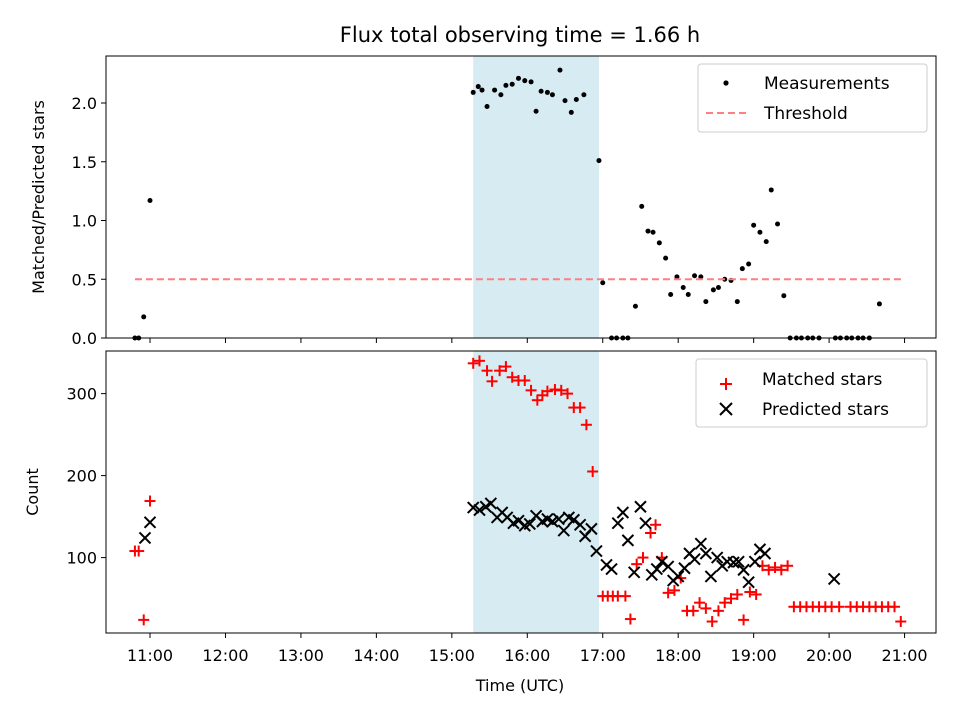 This screenshot has height=720, width=960. I want to click on legend-measurements-marker, so click(726, 83).